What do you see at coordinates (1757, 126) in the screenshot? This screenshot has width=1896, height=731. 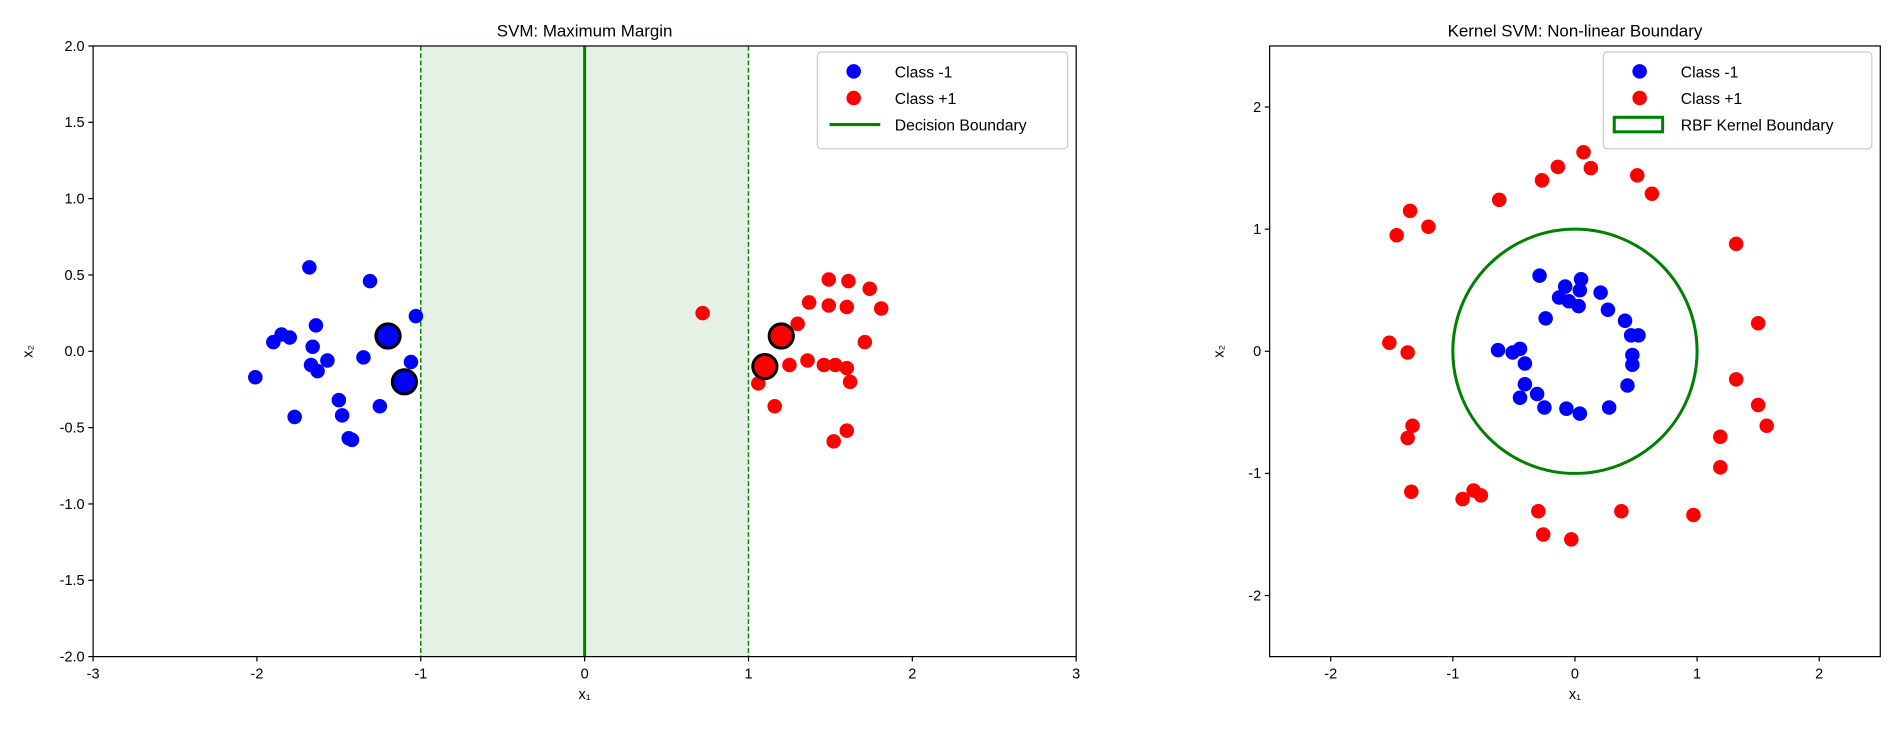 I see `legend-label: RBF Kernel Boundary` at bounding box center [1757, 126].